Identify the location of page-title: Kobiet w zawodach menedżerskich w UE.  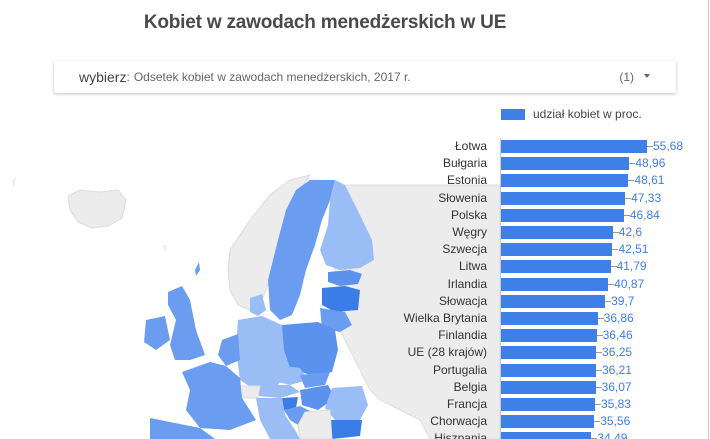
(325, 22).